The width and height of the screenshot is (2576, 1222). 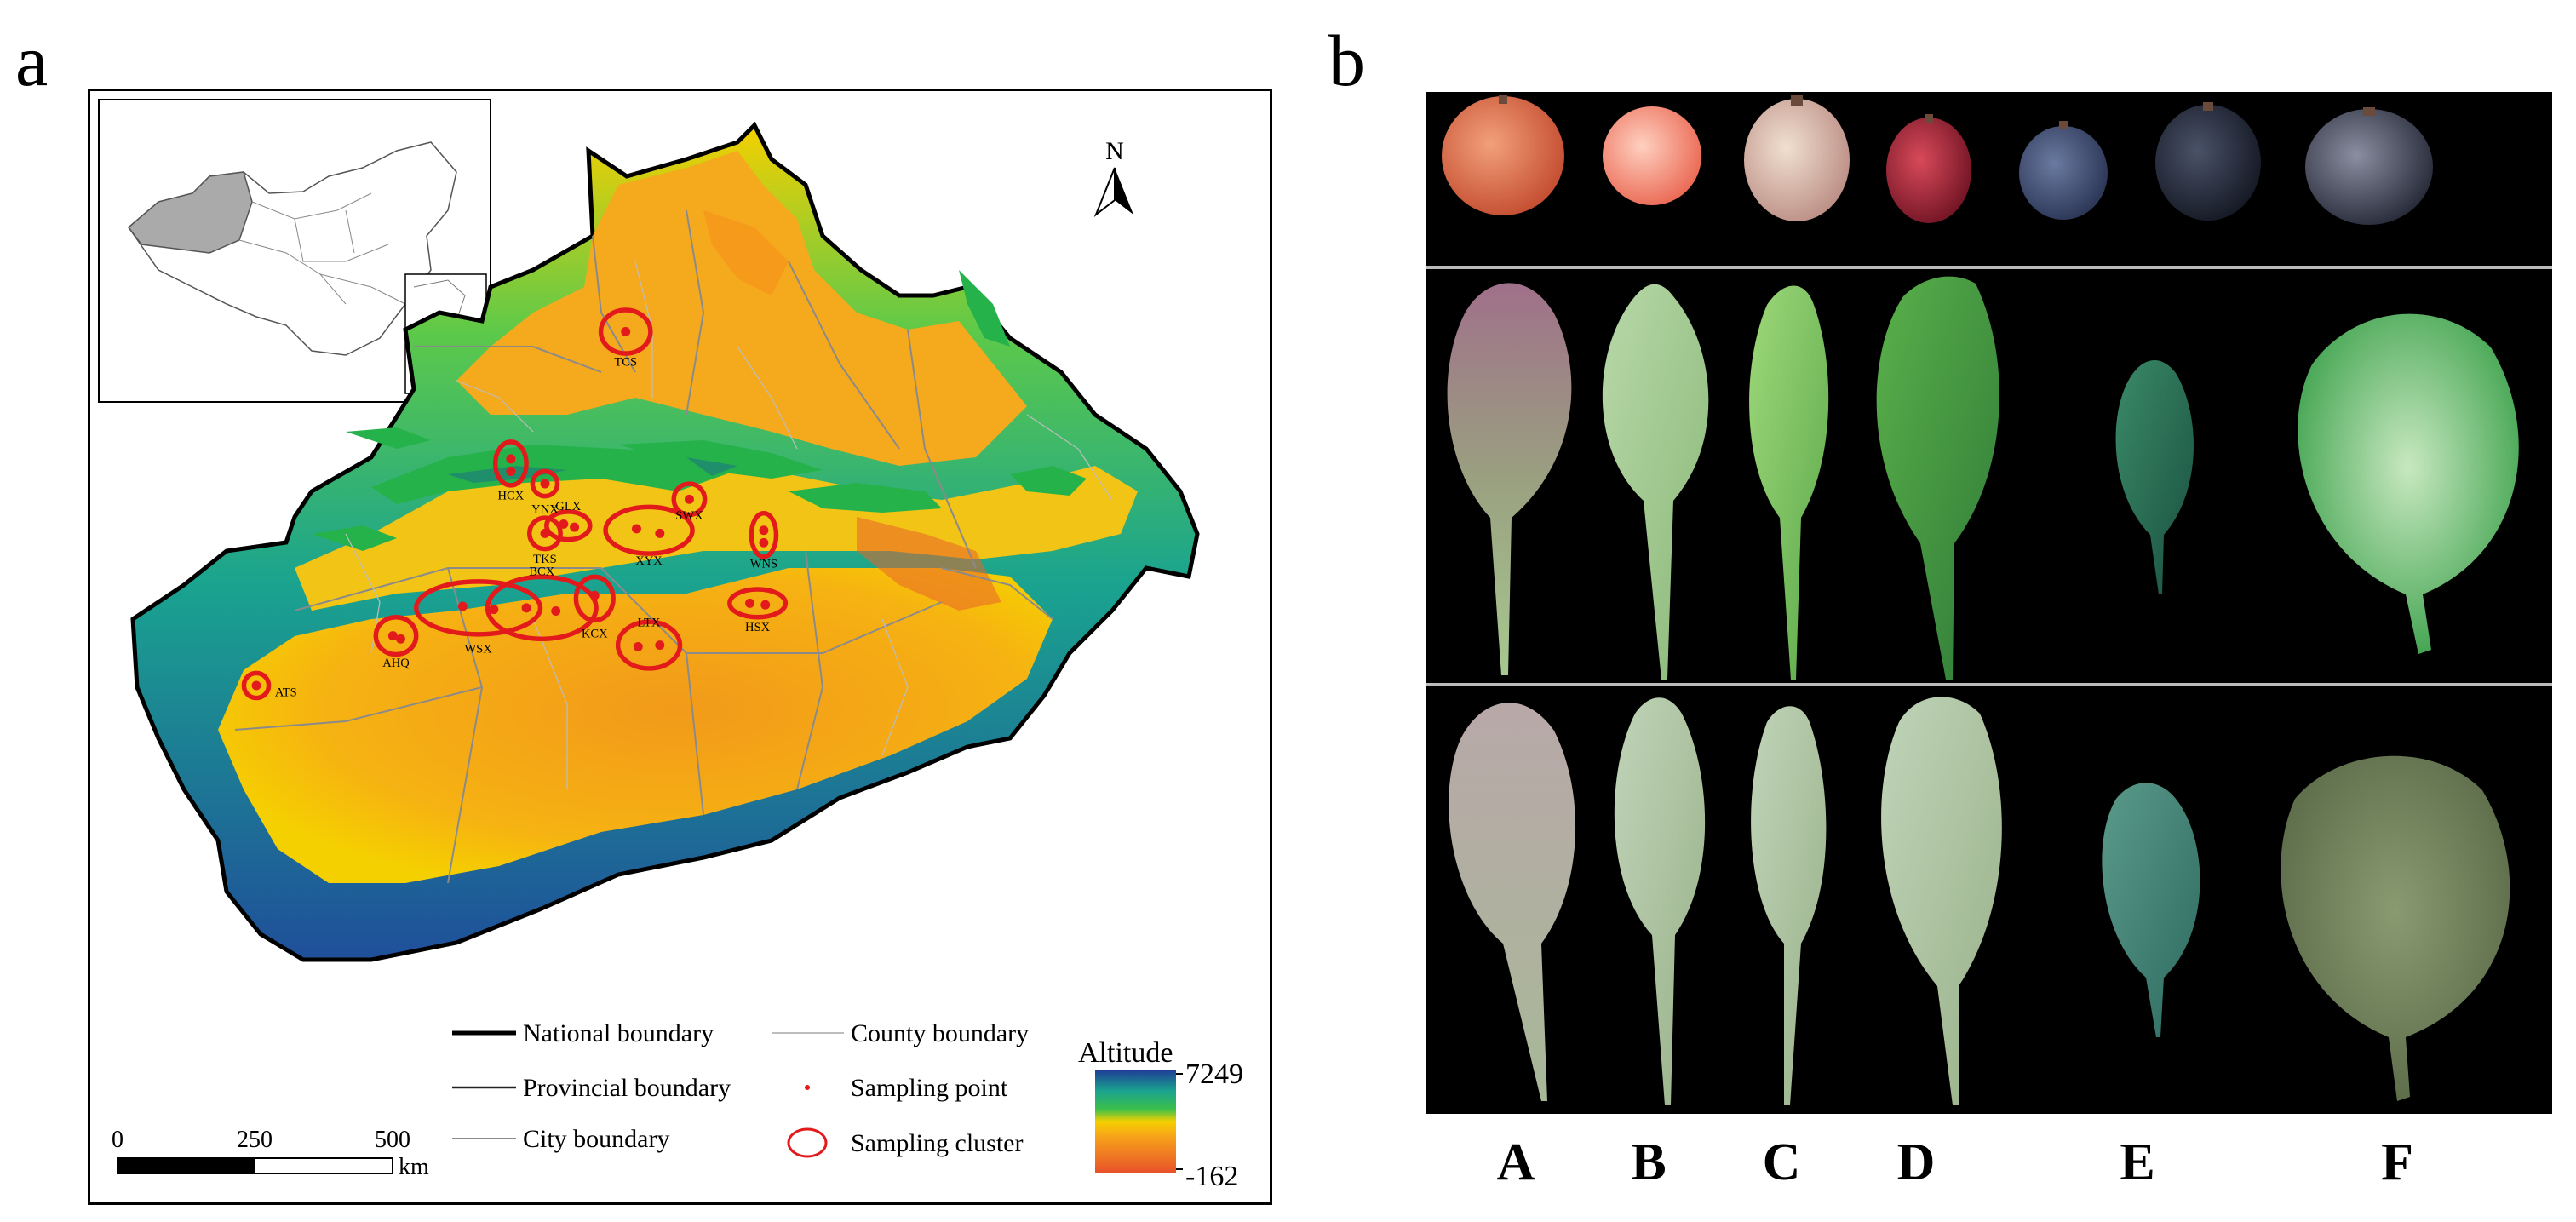 I want to click on altitude-colorbar: Altitude 7249 -162, so click(x=1160, y=1114).